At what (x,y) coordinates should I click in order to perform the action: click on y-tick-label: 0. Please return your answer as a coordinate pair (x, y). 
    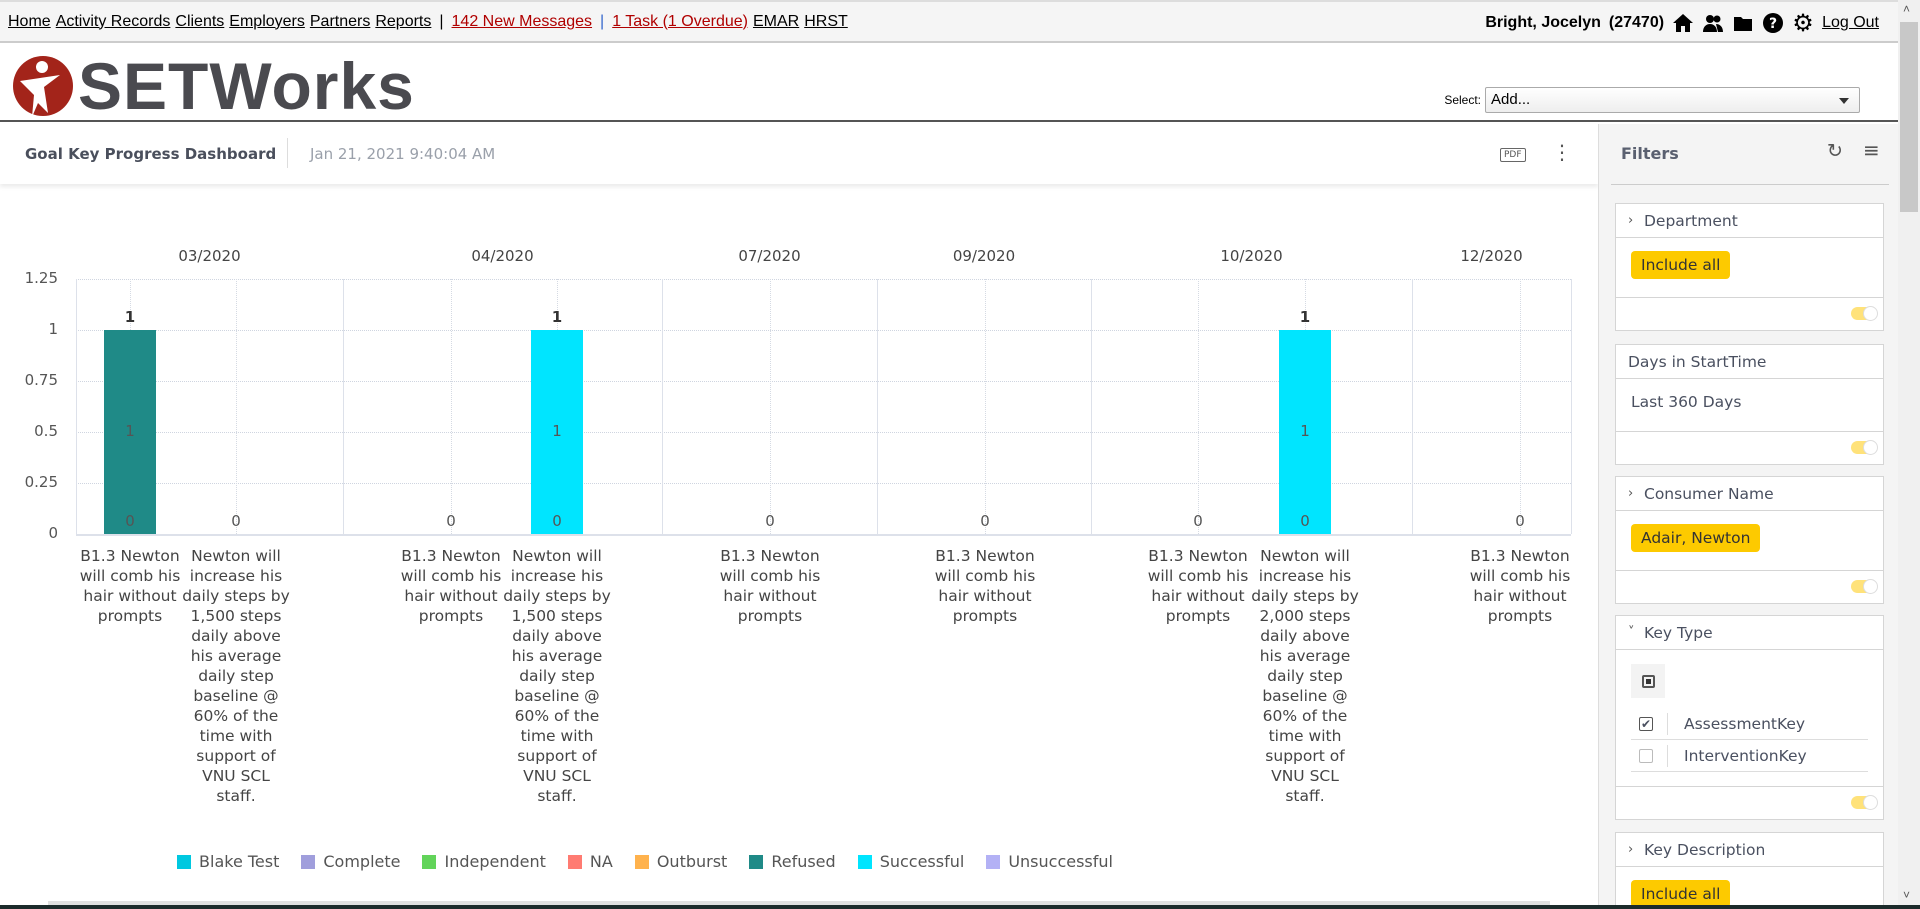
    Looking at the image, I should click on (53, 533).